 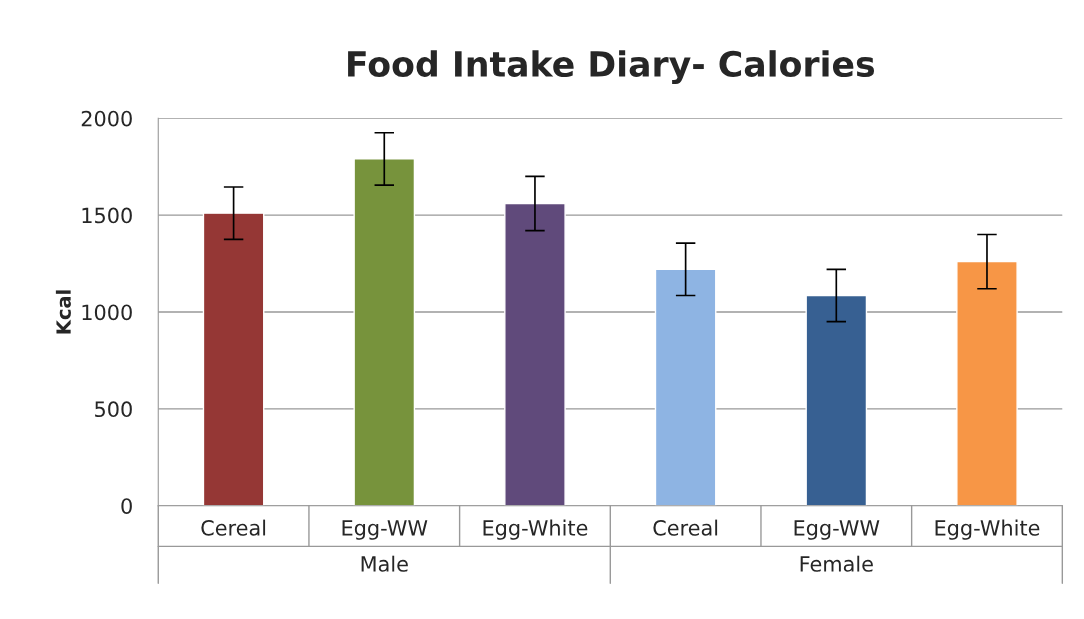 What do you see at coordinates (107, 312) in the screenshot?
I see `y-tick-label: 1000` at bounding box center [107, 312].